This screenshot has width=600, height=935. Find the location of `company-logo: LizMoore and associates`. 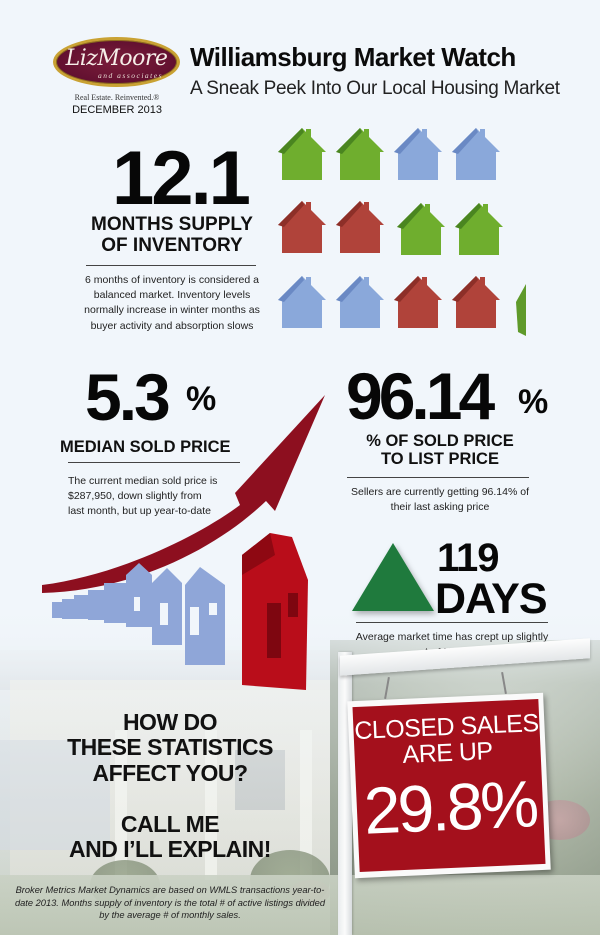

company-logo: LizMoore and associates is located at coordinates (116, 62).